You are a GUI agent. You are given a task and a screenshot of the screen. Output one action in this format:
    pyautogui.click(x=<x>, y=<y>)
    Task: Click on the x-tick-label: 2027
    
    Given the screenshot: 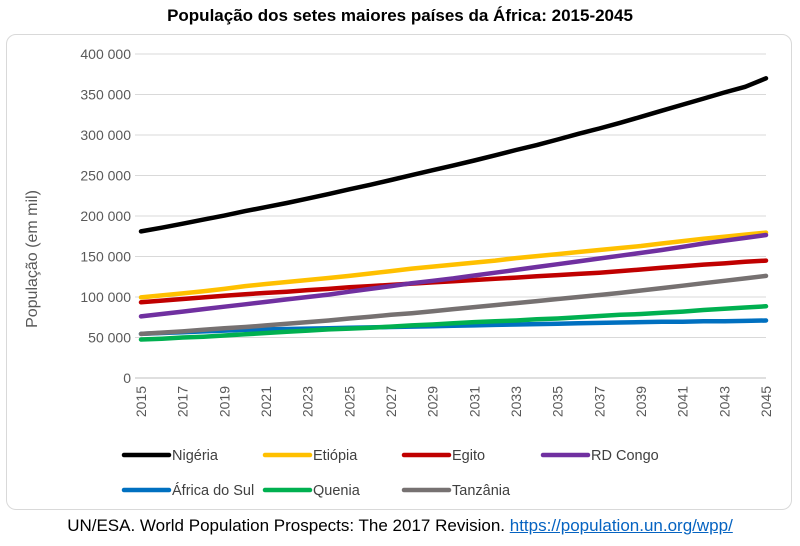 What is the action you would take?
    pyautogui.click(x=391, y=401)
    